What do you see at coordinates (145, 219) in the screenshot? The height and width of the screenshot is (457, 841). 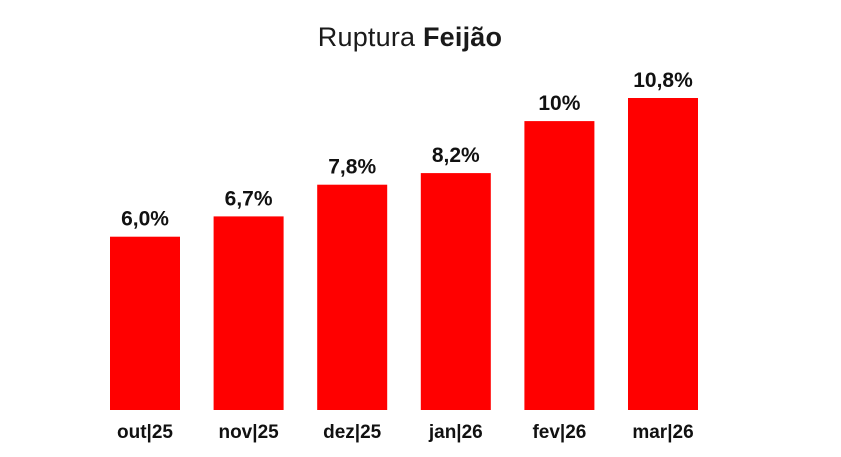 I see `bar-value-label-0: 6,0%` at bounding box center [145, 219].